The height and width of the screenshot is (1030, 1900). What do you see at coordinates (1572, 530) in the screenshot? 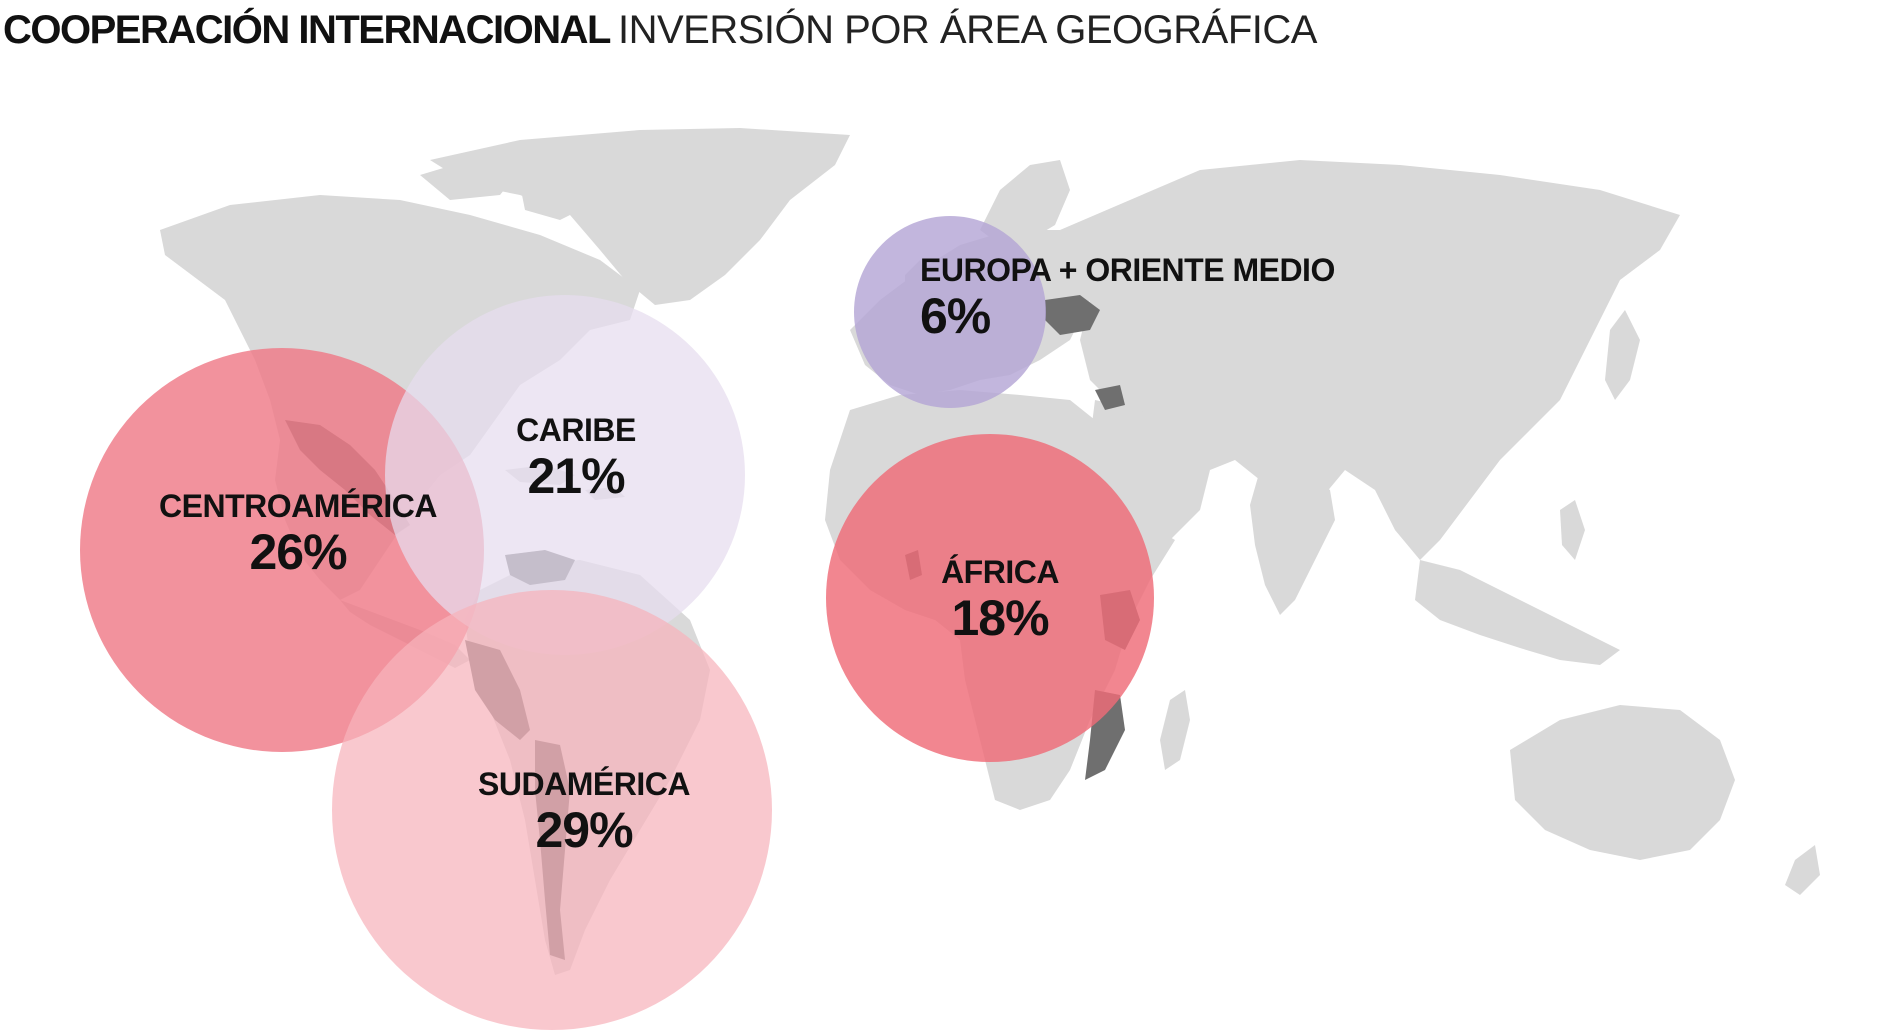
I see `land-philippines` at bounding box center [1572, 530].